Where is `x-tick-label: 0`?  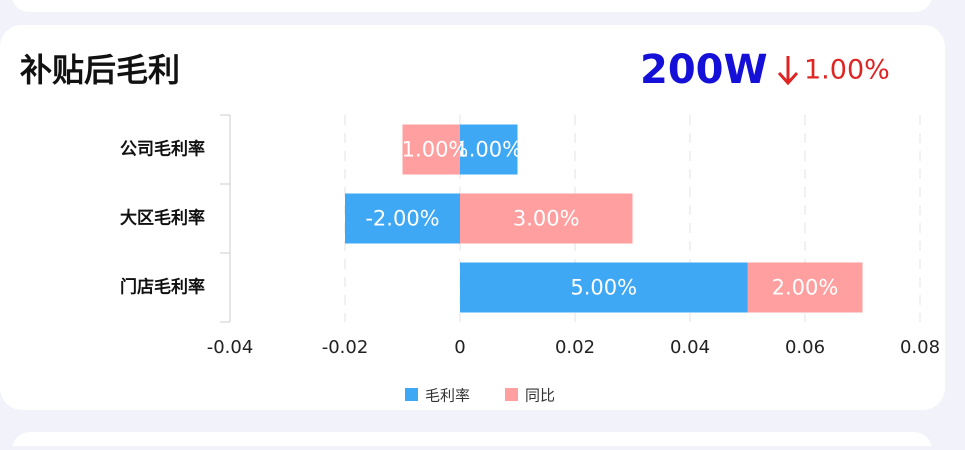
x-tick-label: 0 is located at coordinates (459, 347).